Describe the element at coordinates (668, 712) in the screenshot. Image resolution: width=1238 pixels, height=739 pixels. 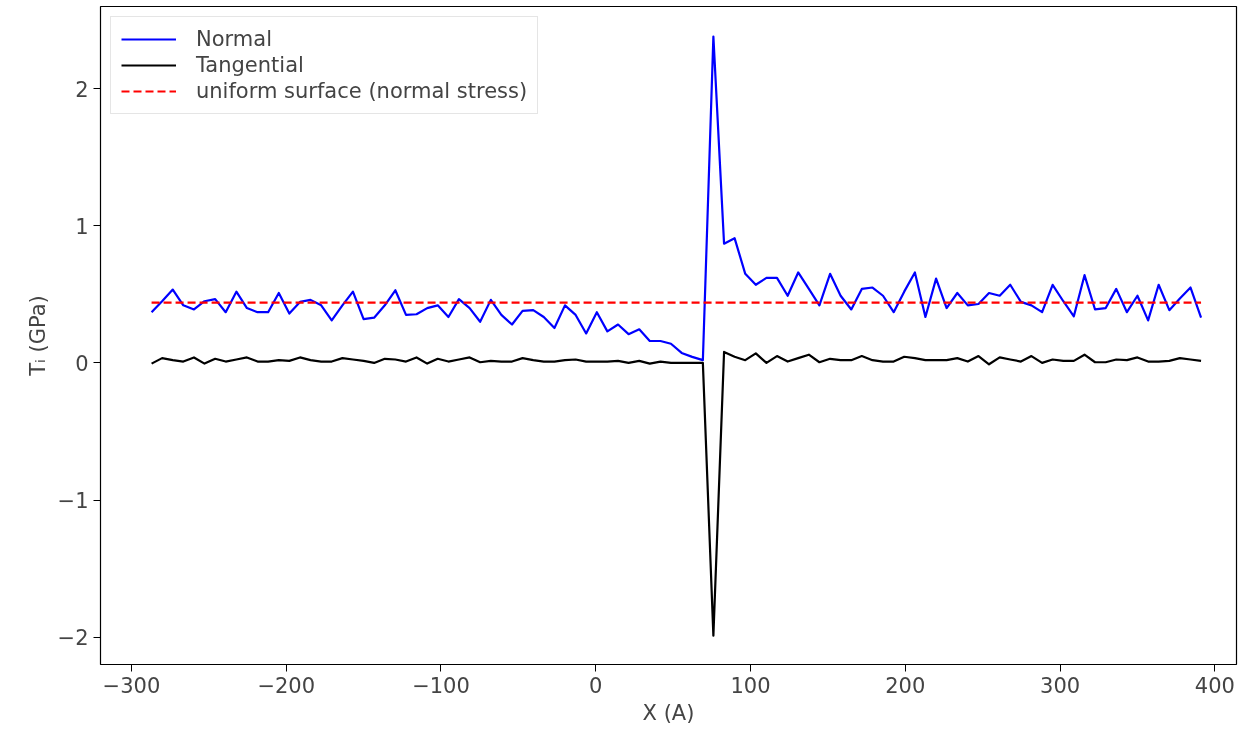
I see `x-axis-title: X (A)` at that location.